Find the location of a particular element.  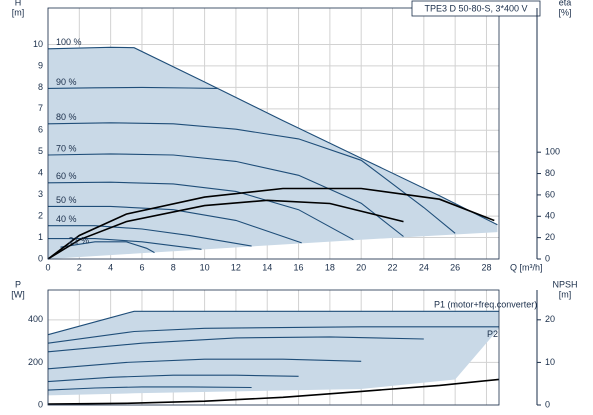

y-tick-label: 3 is located at coordinates (40, 194).